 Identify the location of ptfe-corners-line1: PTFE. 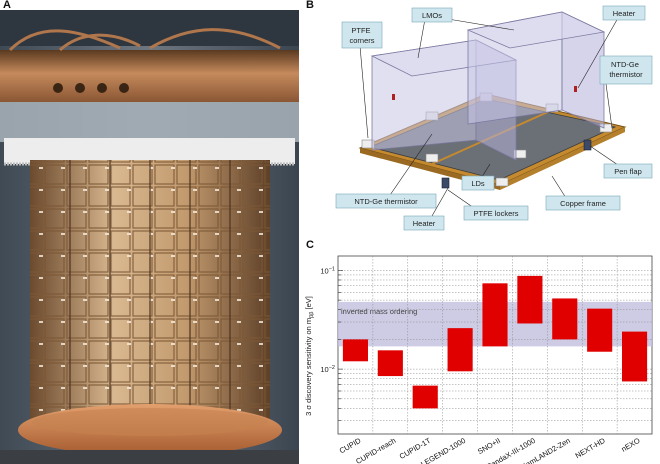
(360, 30).